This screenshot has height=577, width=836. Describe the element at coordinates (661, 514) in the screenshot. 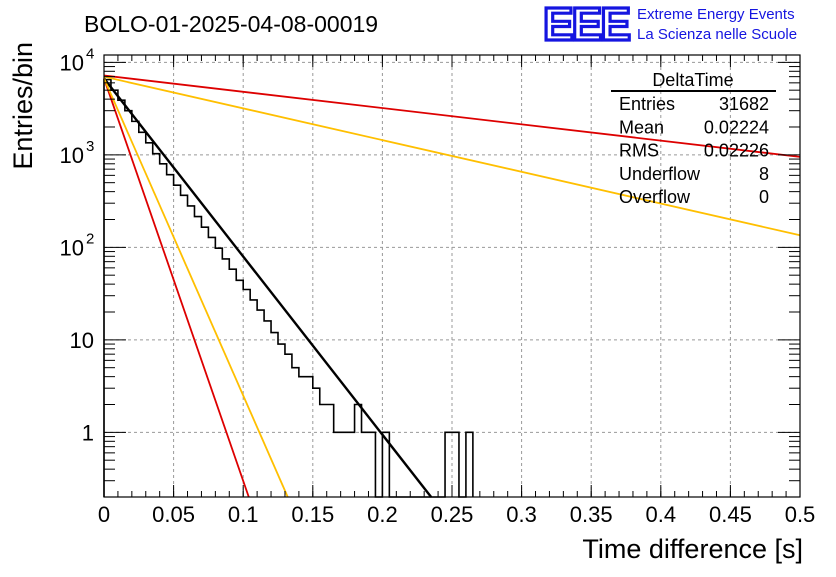

I see `x-tick-label: 0.4` at that location.